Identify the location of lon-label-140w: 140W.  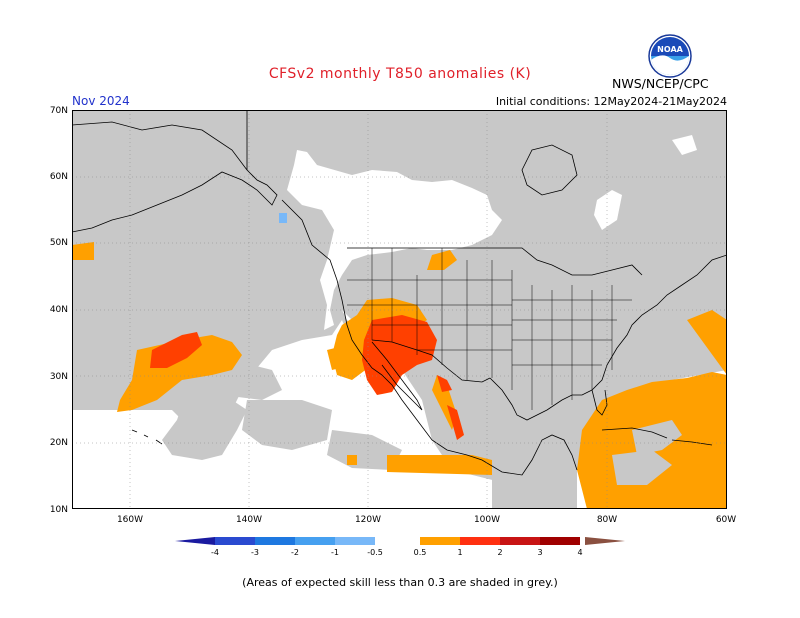
(249, 520).